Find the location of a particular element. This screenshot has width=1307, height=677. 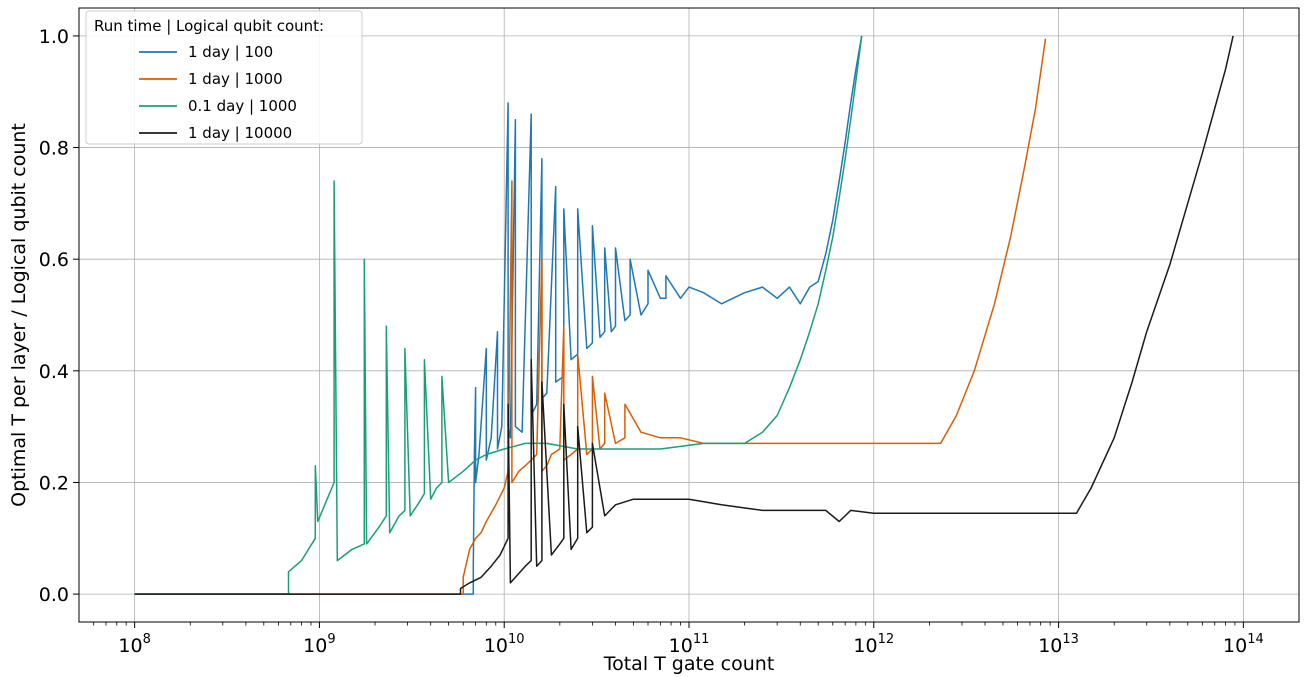

legend-box is located at coordinates (224, 77).